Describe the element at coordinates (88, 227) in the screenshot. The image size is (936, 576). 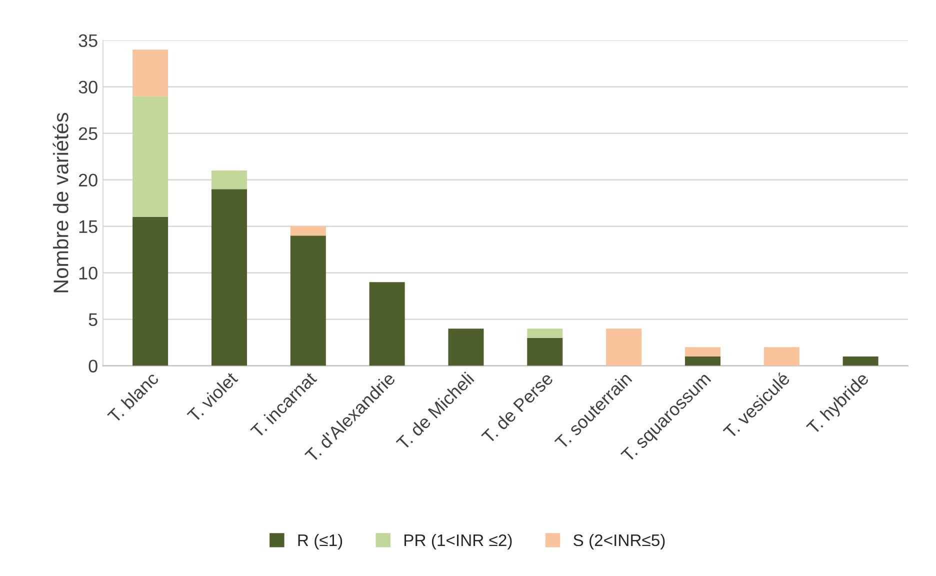
I see `y-tick-label: 15` at that location.